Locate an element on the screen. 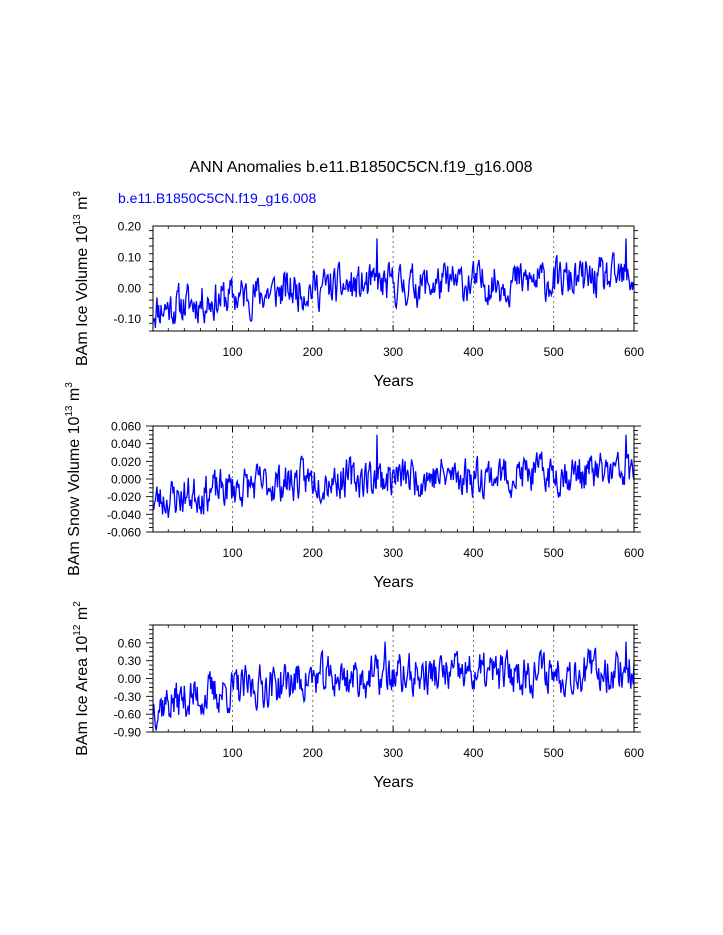 Image resolution: width=723 pixels, height=935 pixels. y-tick-label: 0.060 is located at coordinates (126, 427).